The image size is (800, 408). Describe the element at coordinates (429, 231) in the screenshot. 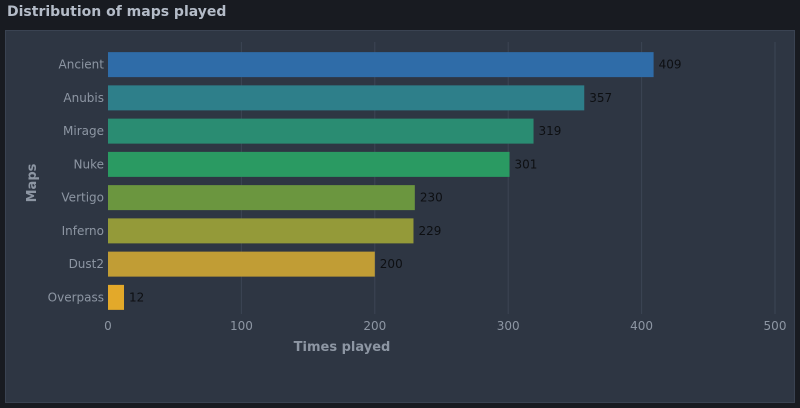

I see `data-label: 229` at that location.